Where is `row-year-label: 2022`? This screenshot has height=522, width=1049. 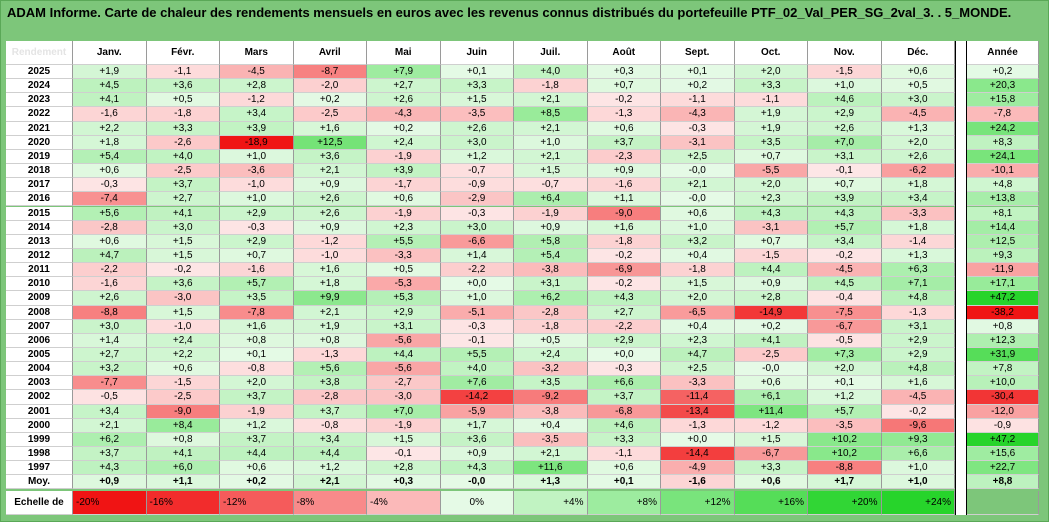 row-year-label: 2022 is located at coordinates (39, 114).